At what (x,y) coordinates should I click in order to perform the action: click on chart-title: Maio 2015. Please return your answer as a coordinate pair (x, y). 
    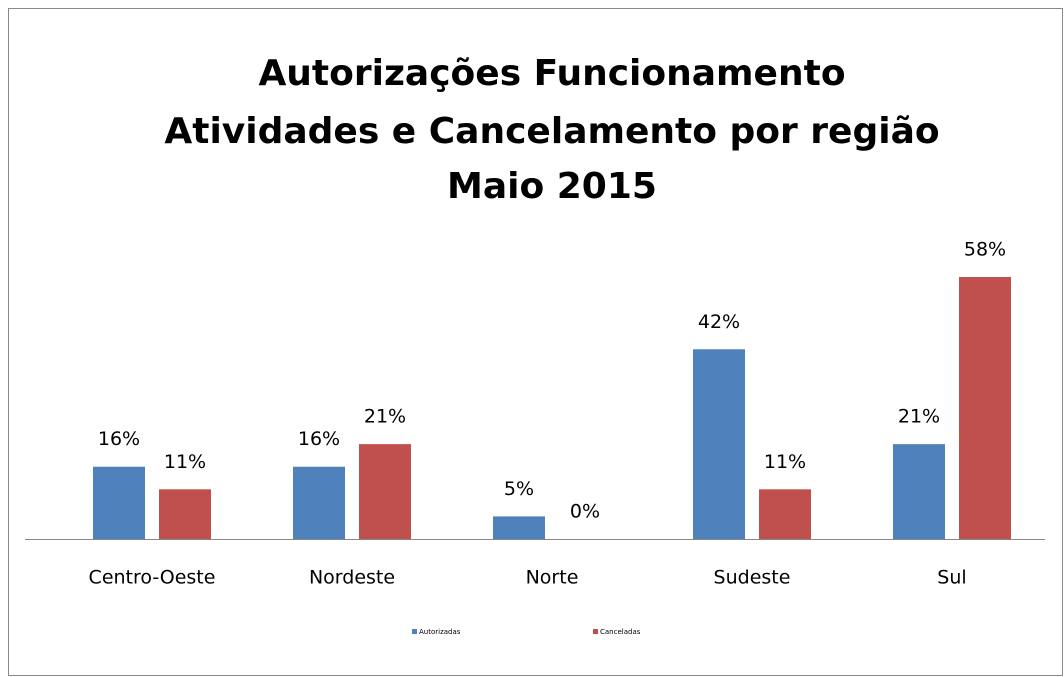
    Looking at the image, I should click on (552, 186).